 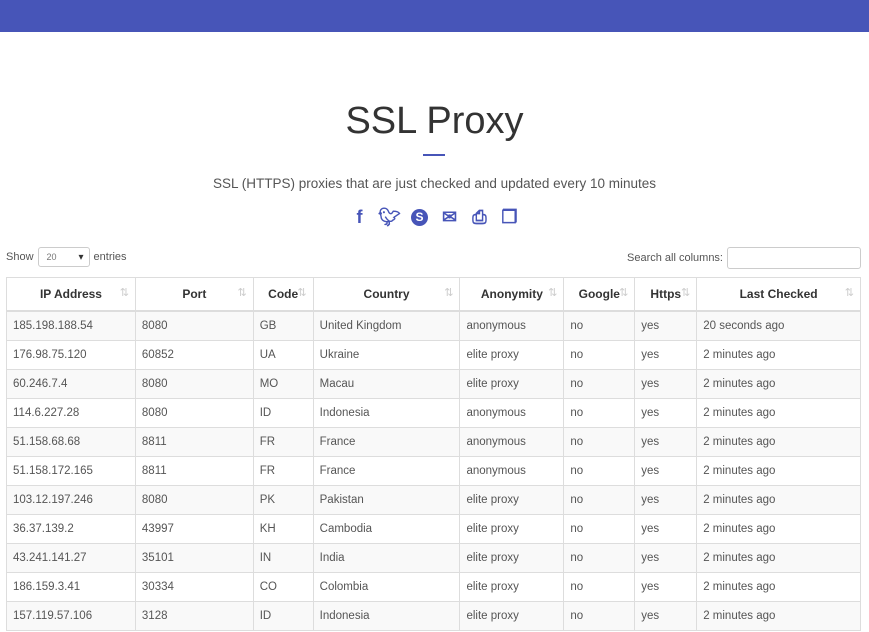 I want to click on table-cell: France, so click(x=386, y=471).